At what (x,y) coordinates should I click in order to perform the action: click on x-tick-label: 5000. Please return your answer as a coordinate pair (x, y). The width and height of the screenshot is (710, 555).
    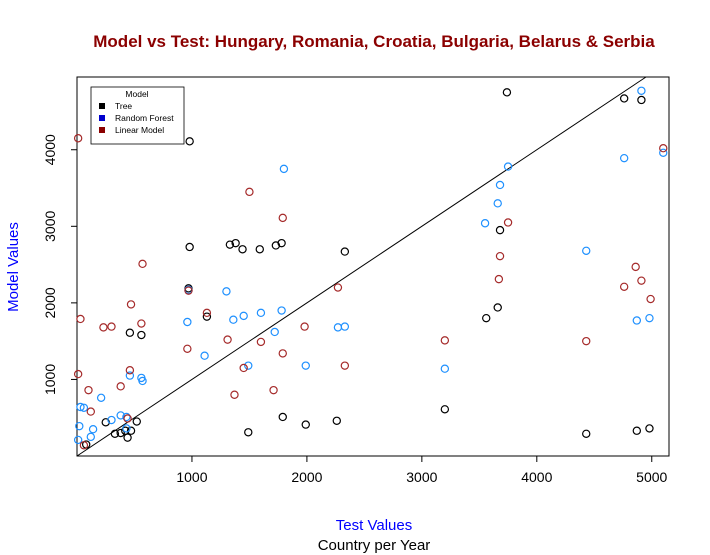
    Looking at the image, I should click on (651, 477).